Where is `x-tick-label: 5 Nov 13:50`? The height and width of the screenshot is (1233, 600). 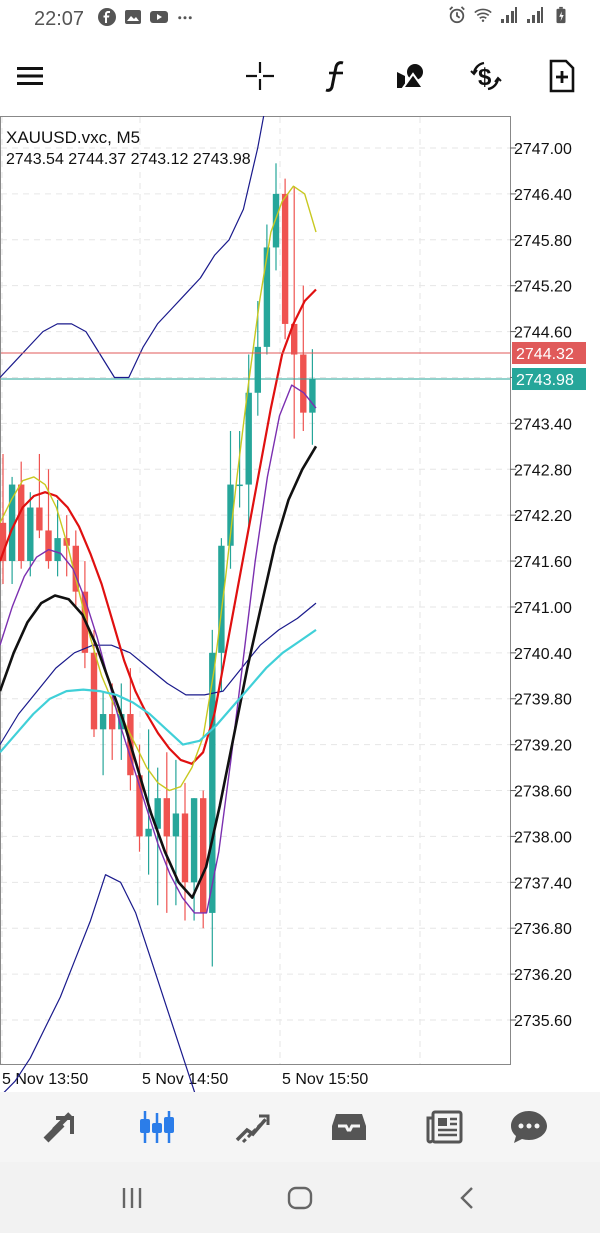 x-tick-label: 5 Nov 13:50 is located at coordinates (45, 1079).